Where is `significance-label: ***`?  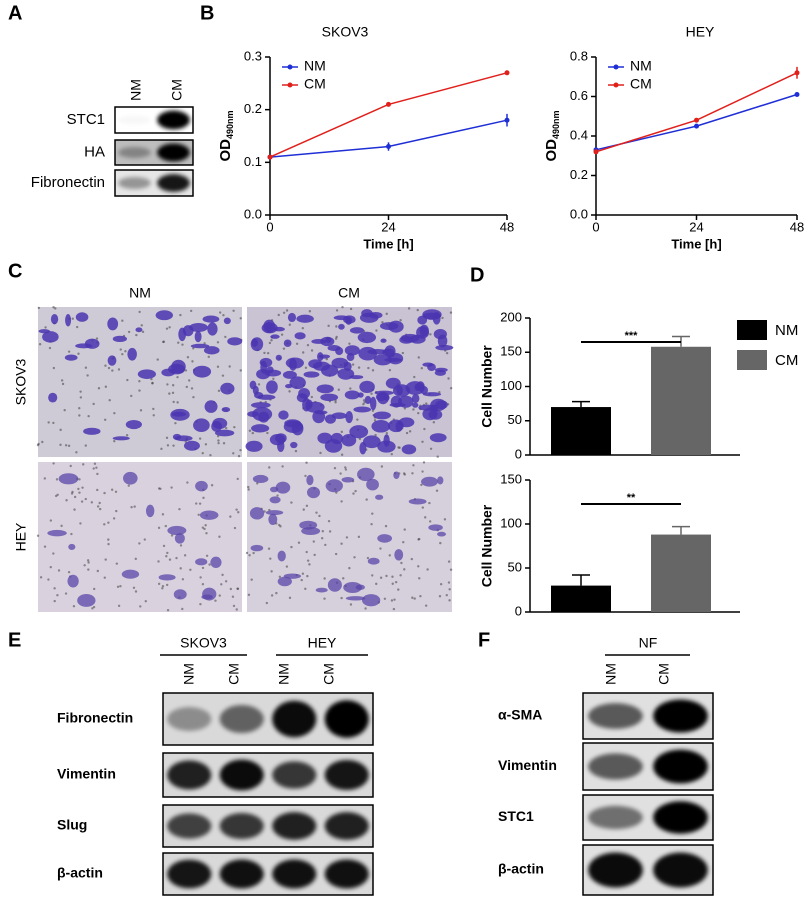
significance-label: *** is located at coordinates (632, 336).